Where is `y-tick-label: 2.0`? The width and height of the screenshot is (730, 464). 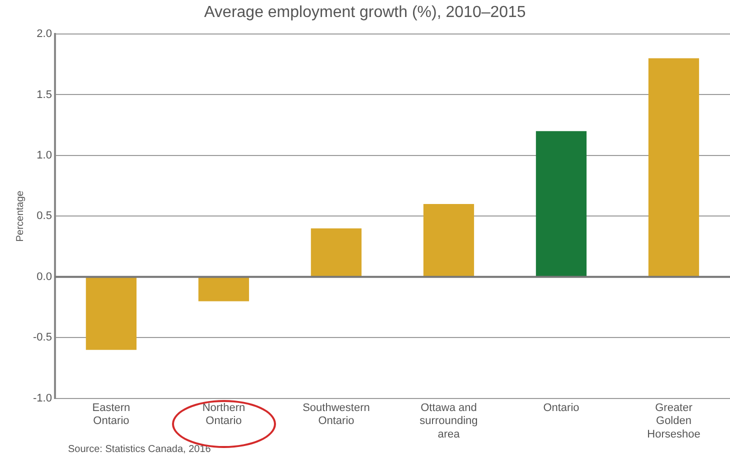 y-tick-label: 2.0 is located at coordinates (44, 34).